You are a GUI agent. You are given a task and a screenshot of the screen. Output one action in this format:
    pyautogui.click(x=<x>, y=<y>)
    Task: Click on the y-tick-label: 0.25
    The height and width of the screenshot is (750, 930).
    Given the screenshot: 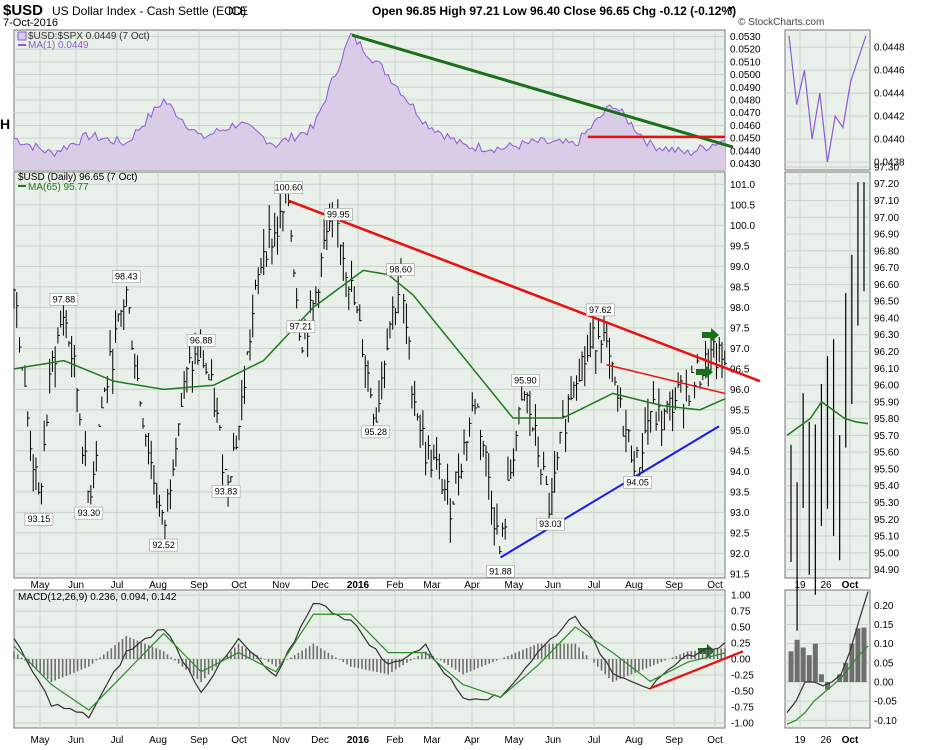 What is the action you would take?
    pyautogui.click(x=741, y=644)
    